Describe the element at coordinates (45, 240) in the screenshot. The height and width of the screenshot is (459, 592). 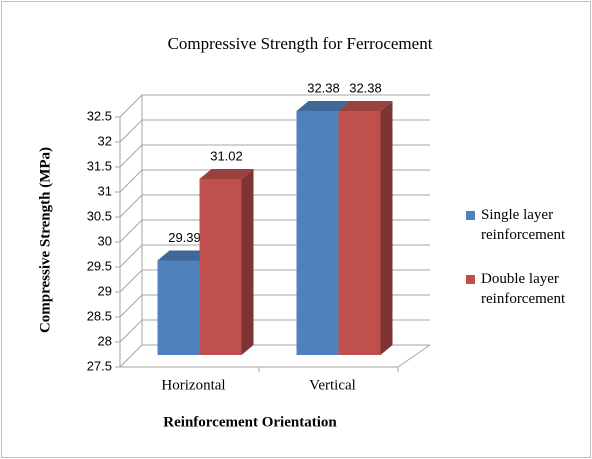
I see `y-axis-title: Compressive Strength (MPa)` at that location.